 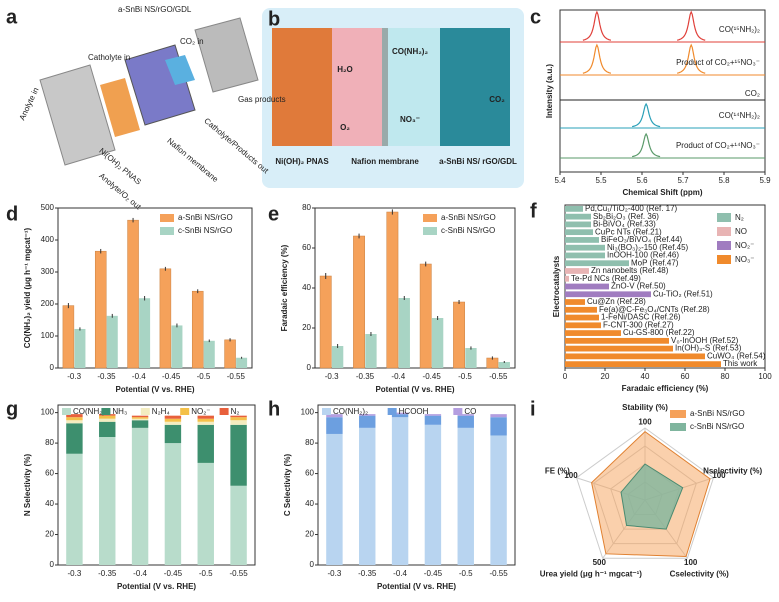 I want to click on x-tick-label: 20, so click(x=605, y=376).